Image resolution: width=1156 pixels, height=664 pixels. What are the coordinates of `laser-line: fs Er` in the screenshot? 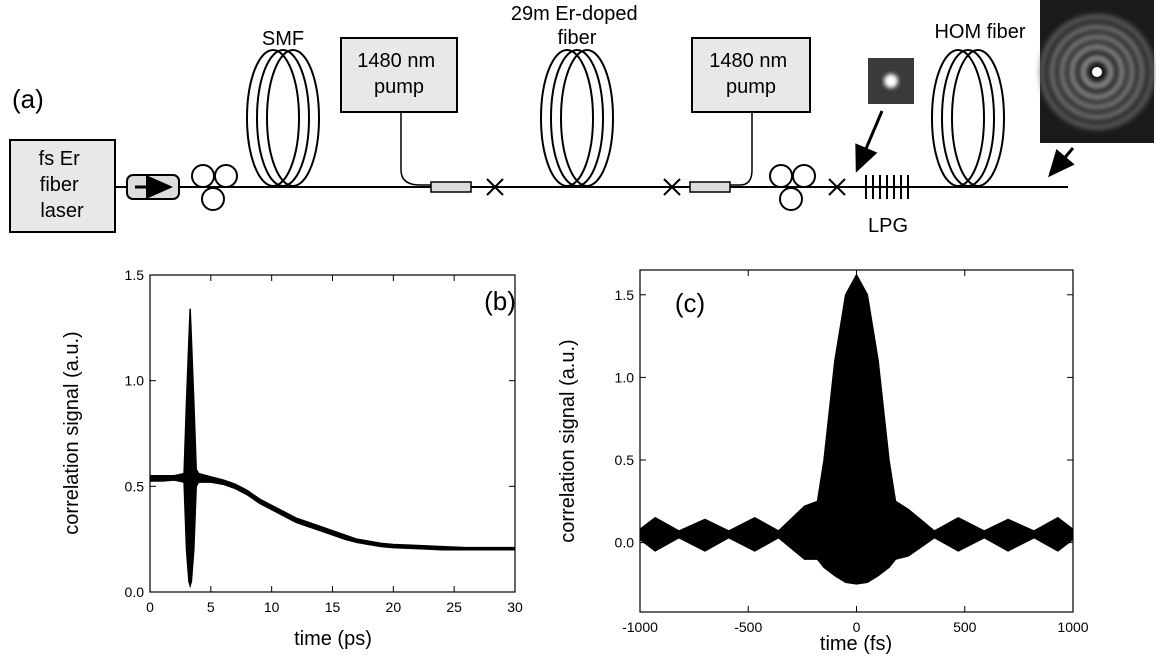 It's located at (59, 159).